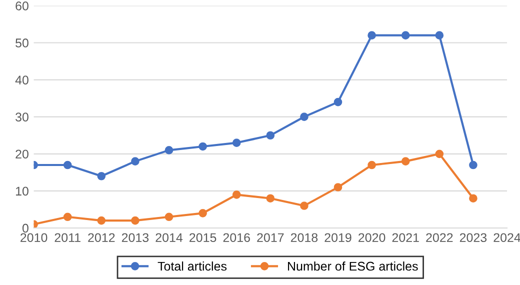 The height and width of the screenshot is (285, 520). What do you see at coordinates (21, 80) in the screenshot?
I see `y-tick-label: 40` at bounding box center [21, 80].